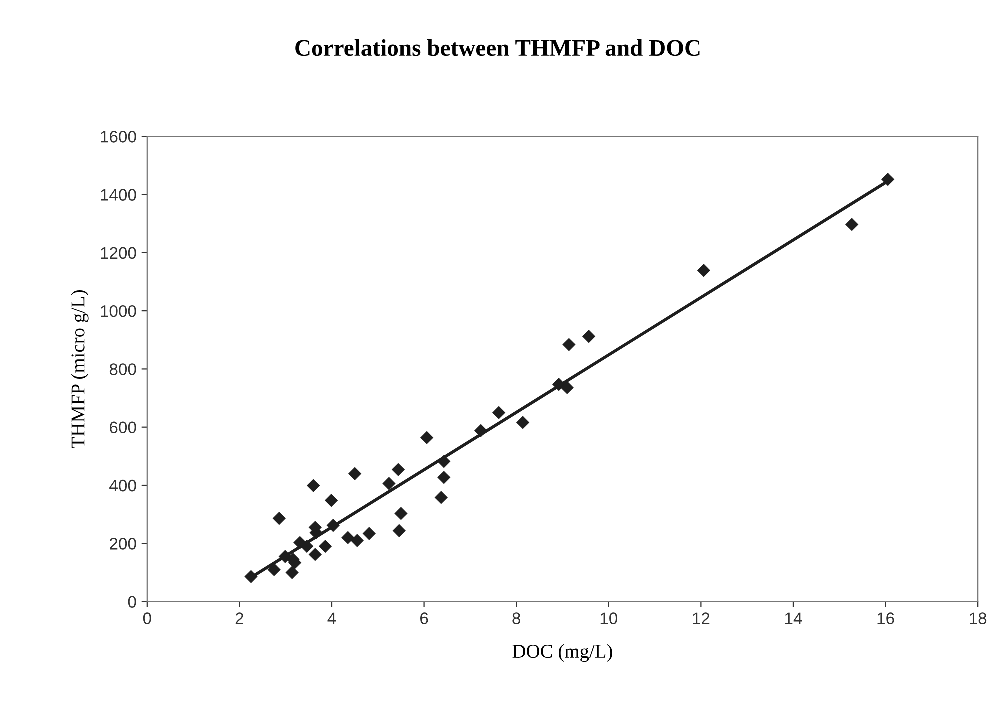  Describe the element at coordinates (123, 428) in the screenshot. I see `y-tick-label: 600` at that location.